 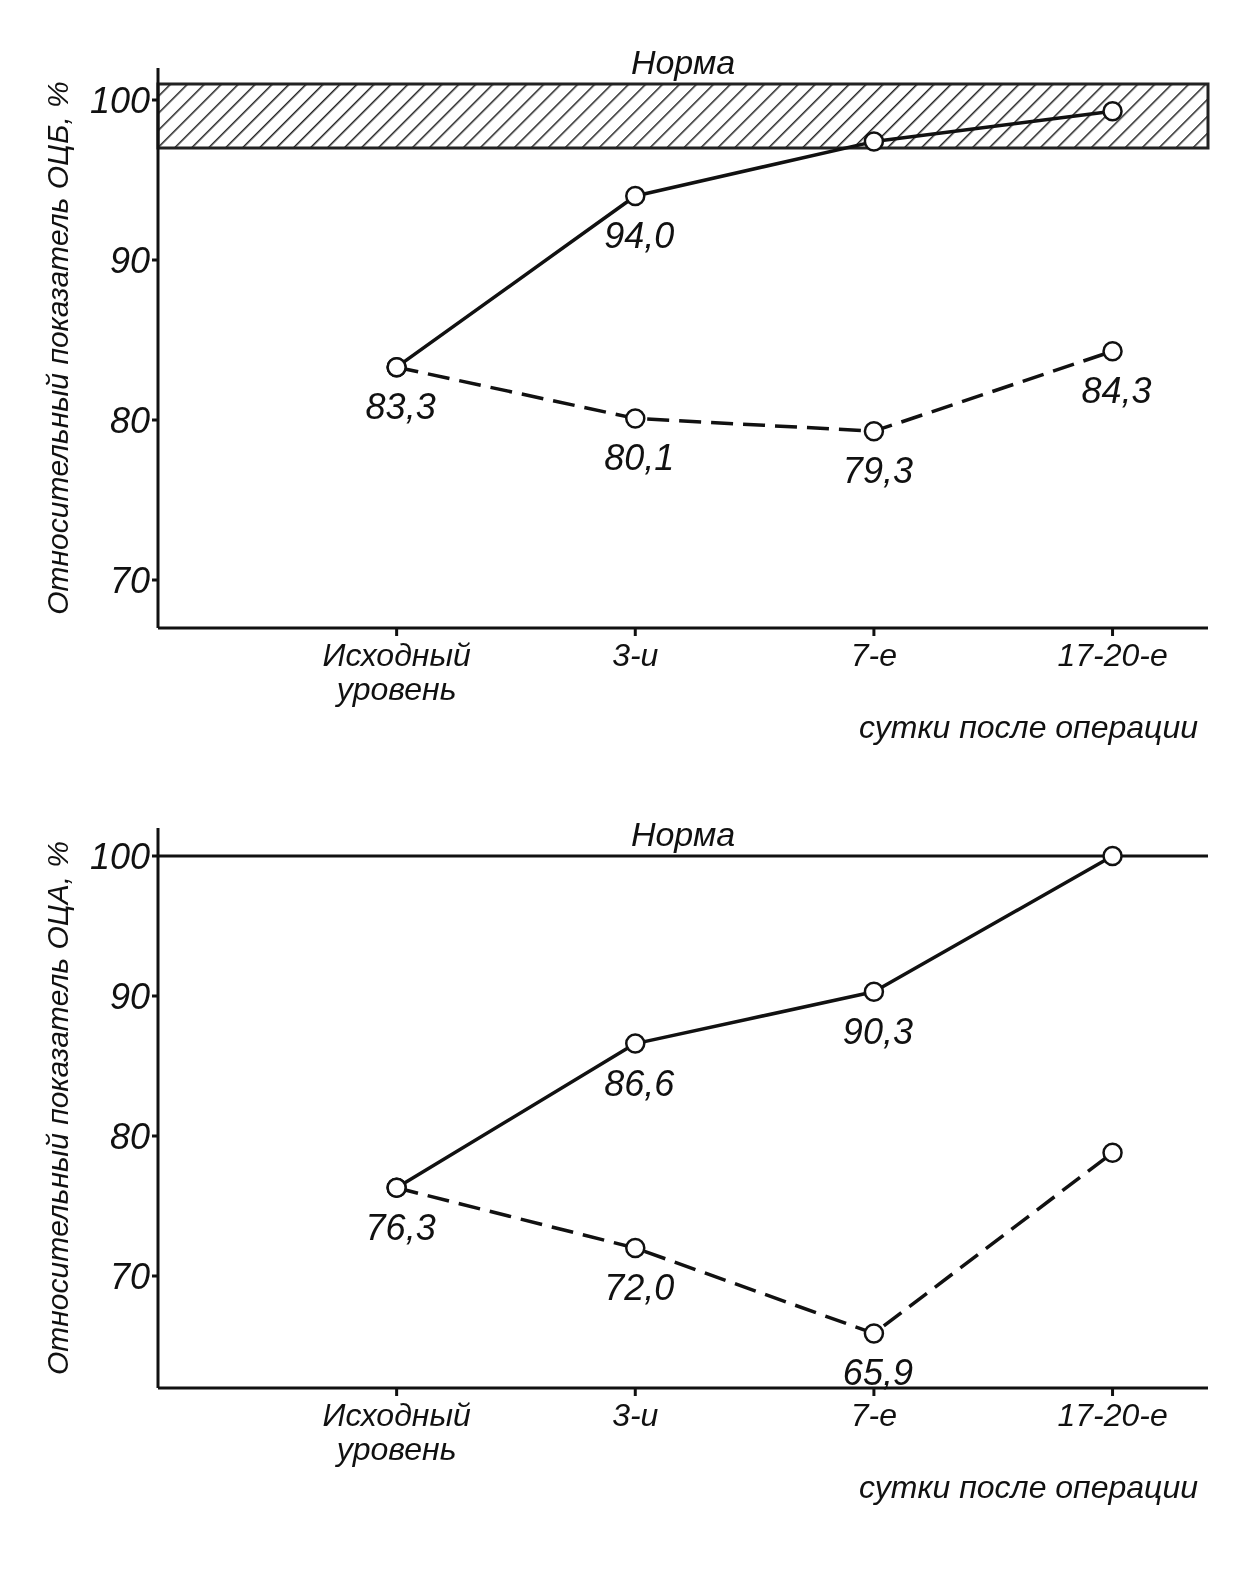 I want to click on data-label: 76,3, so click(x=400, y=1227).